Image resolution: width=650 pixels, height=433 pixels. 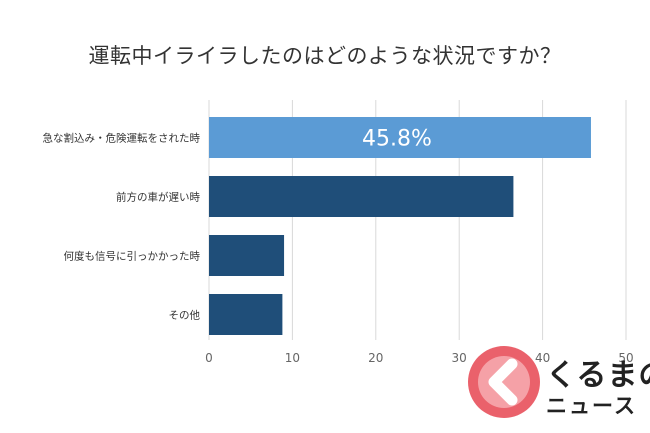 What do you see at coordinates (504, 382) in the screenshot?
I see `kurumanonews-logo-icon` at bounding box center [504, 382].